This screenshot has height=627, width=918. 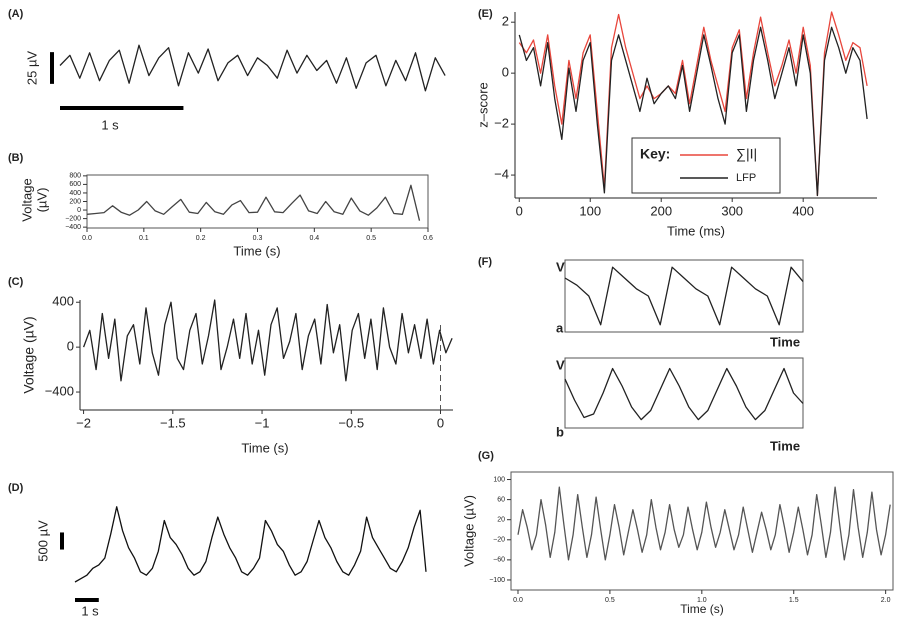 What do you see at coordinates (31, 68) in the screenshot?
I see `scale-bar-label: 25 µV` at bounding box center [31, 68].